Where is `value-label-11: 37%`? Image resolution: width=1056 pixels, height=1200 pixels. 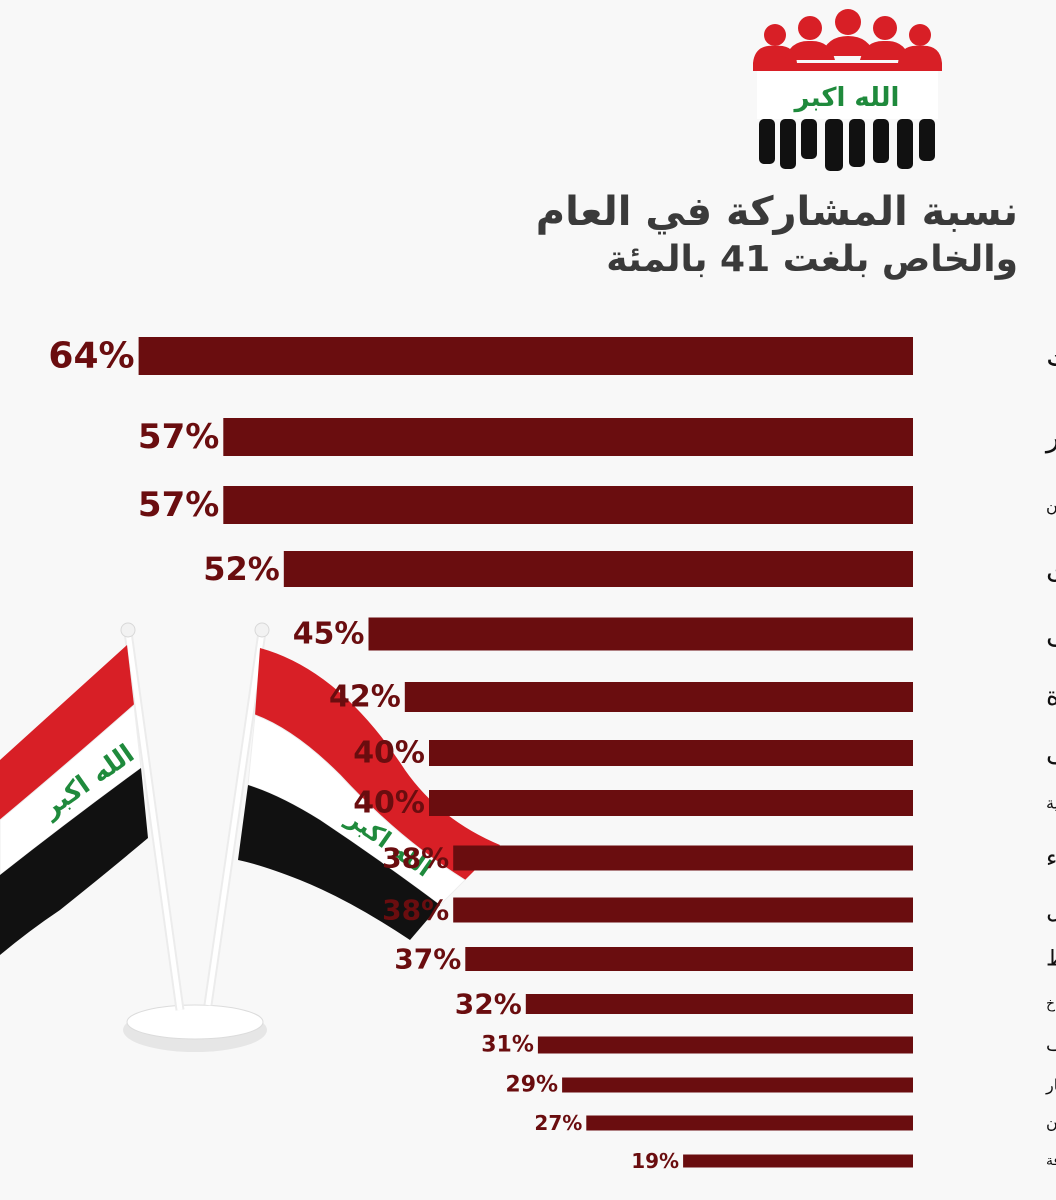 value-label-11: 37% is located at coordinates (427, 959).